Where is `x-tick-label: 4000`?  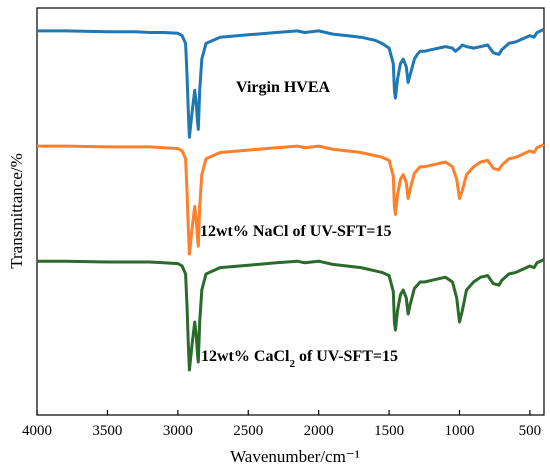 x-tick-label: 4000 is located at coordinates (37, 431).